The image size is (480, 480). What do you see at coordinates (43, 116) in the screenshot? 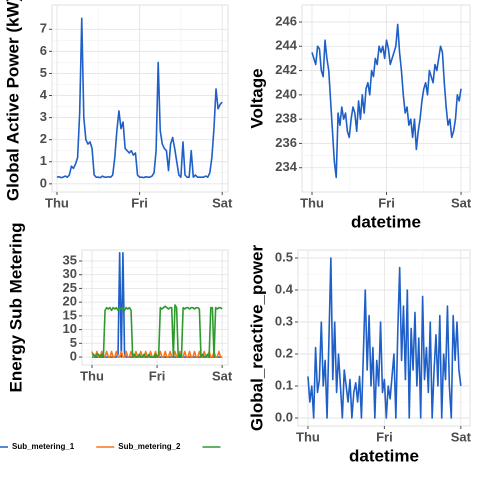
I see `y-tick-label: 3` at bounding box center [43, 116].